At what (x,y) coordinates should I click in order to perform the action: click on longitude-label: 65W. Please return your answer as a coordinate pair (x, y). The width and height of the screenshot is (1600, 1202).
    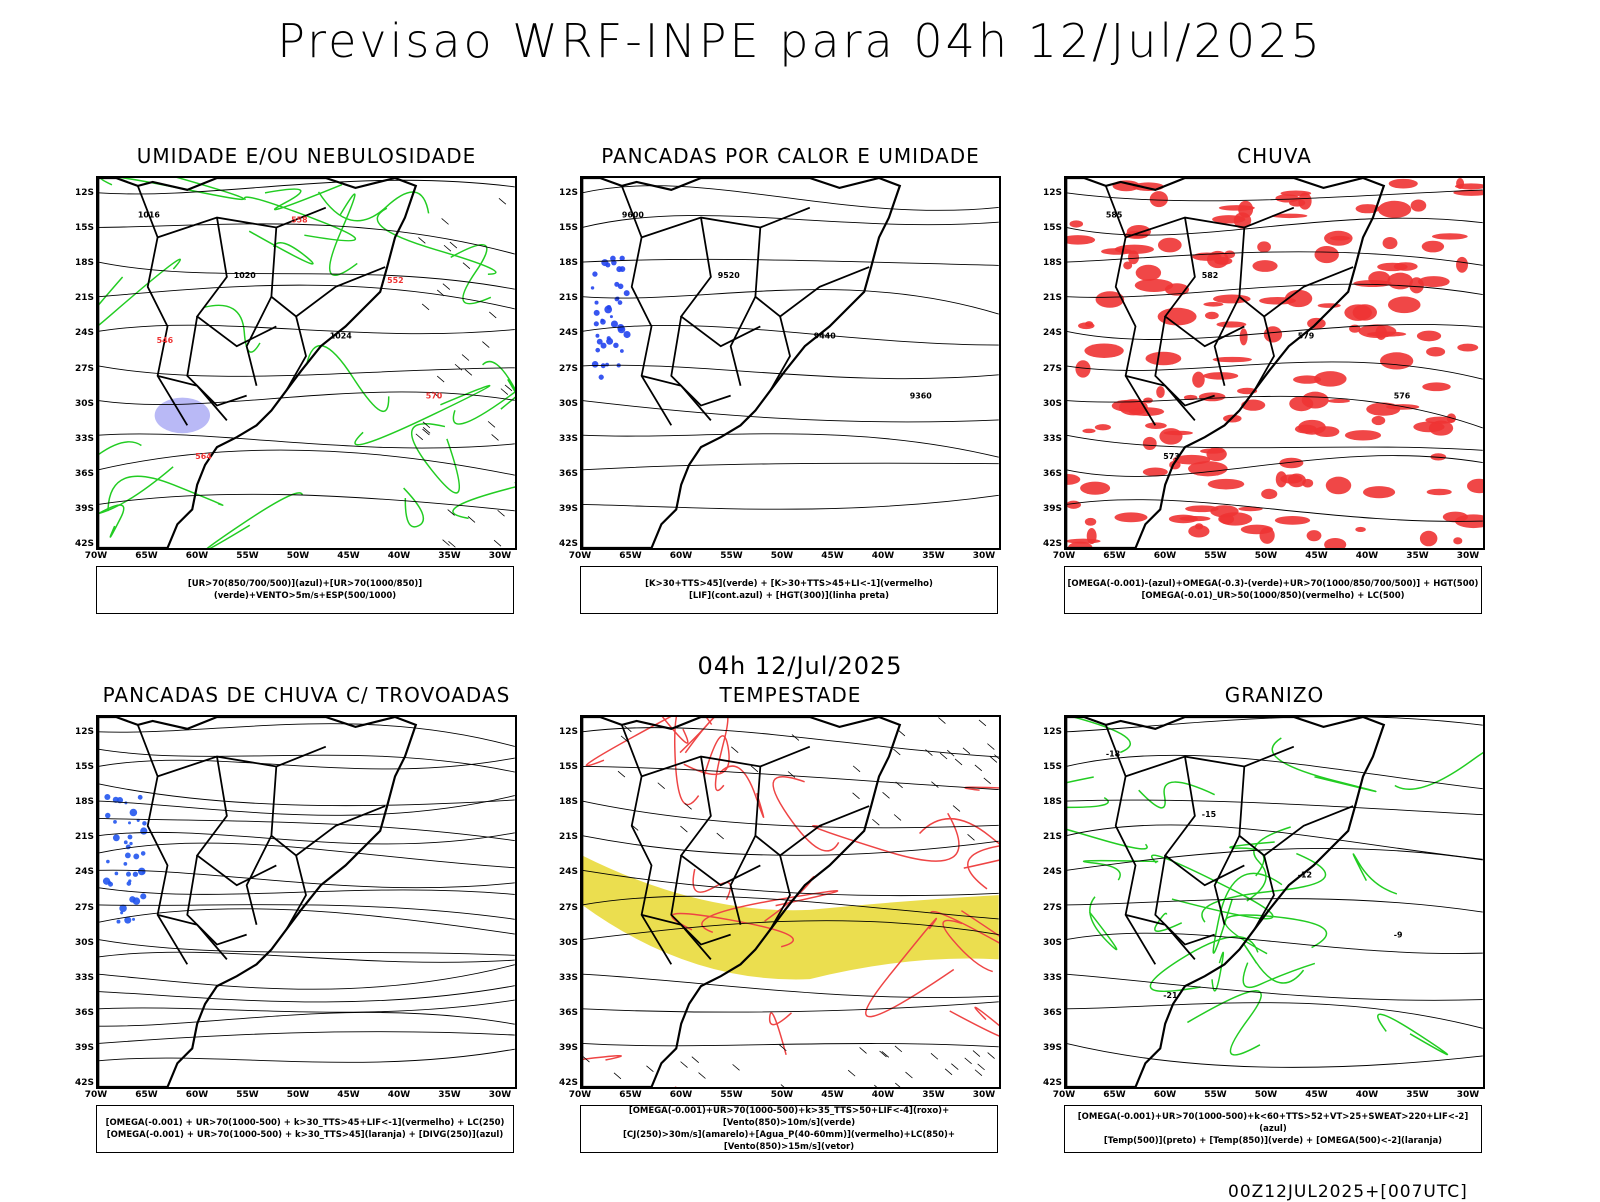
    Looking at the image, I should click on (1115, 1095).